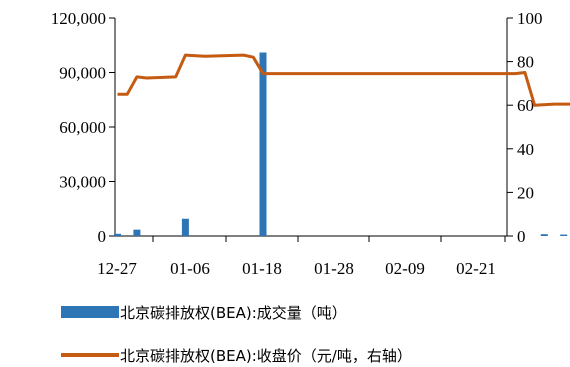 This screenshot has width=570, height=367. I want to click on legend-swatch-volume, so click(90, 312).